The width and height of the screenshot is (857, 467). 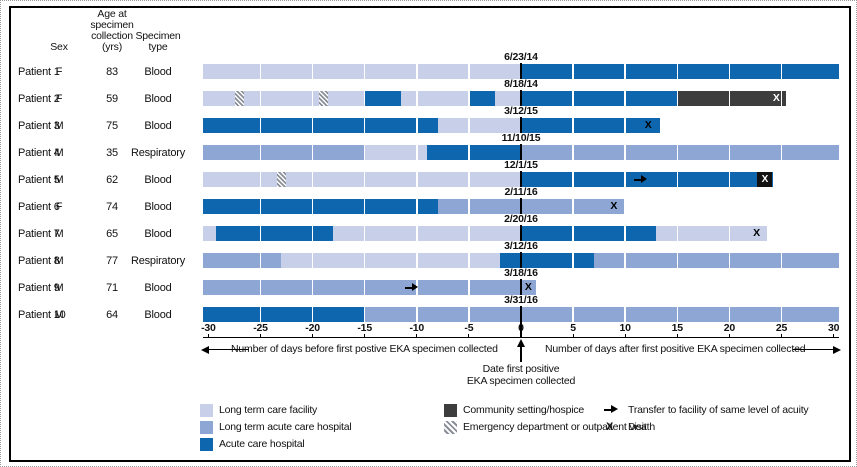 What do you see at coordinates (158, 36) in the screenshot?
I see `column-header-specimen-line: Specimen` at bounding box center [158, 36].